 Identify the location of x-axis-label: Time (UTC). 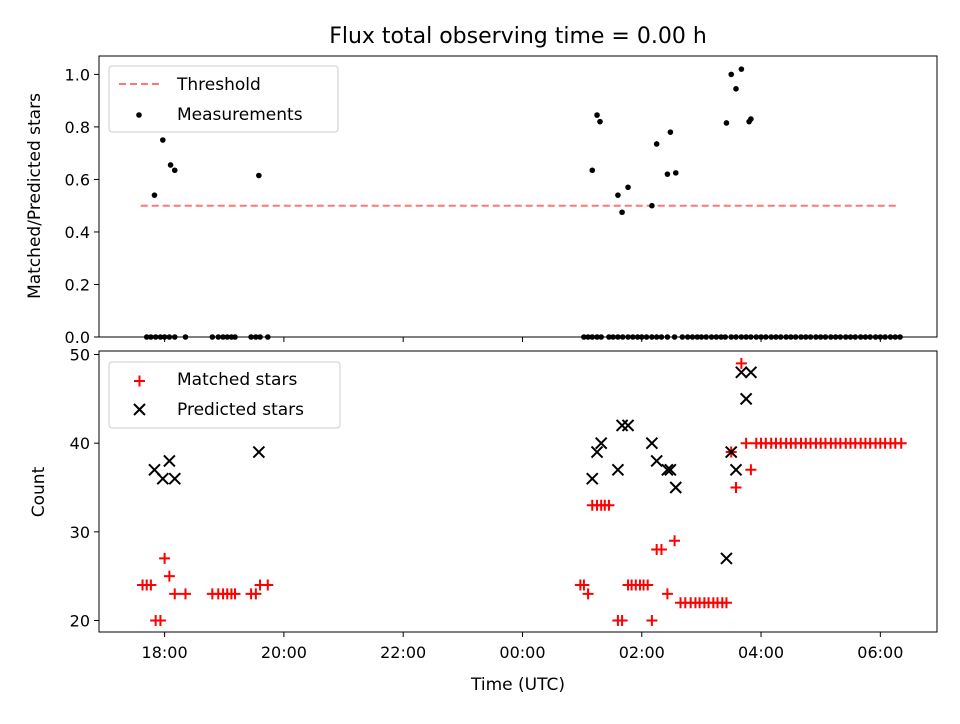
(517, 685).